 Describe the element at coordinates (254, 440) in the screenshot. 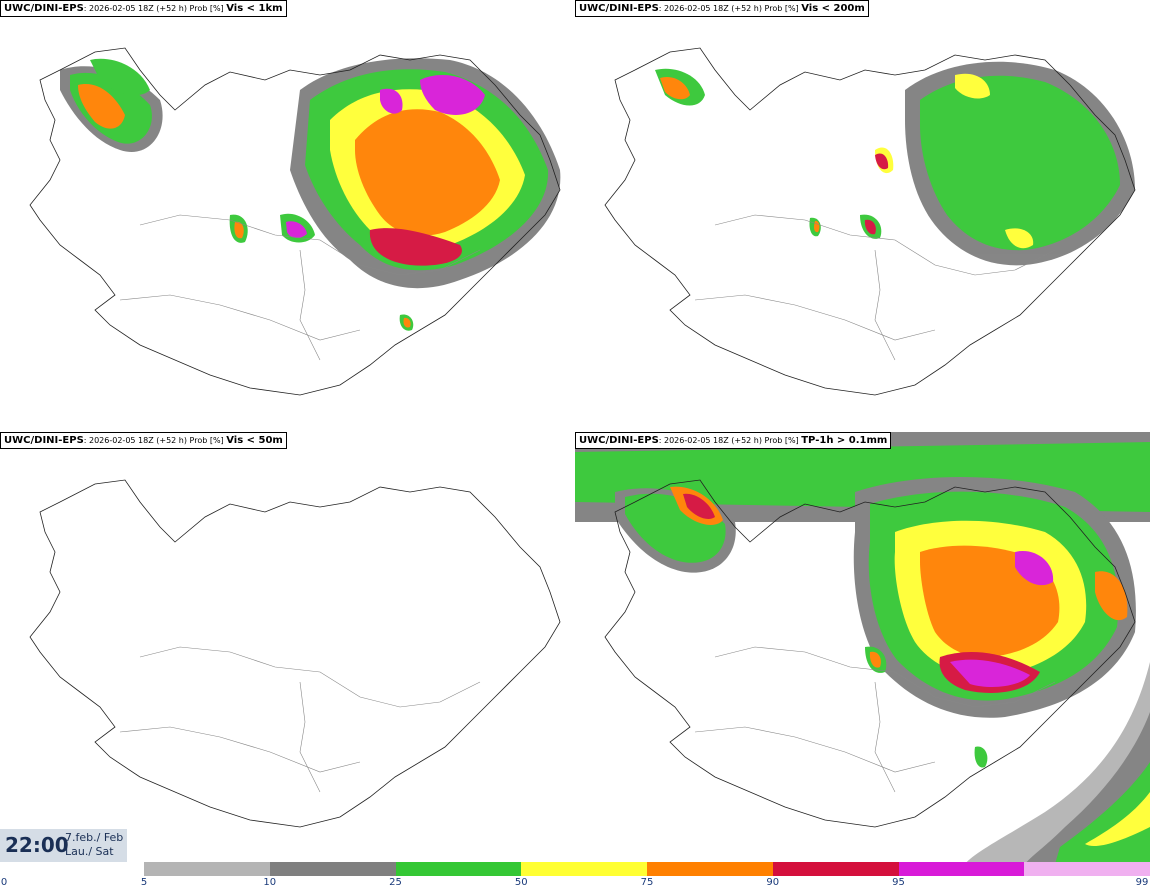

I see `field-name: Vis < 50m` at that location.